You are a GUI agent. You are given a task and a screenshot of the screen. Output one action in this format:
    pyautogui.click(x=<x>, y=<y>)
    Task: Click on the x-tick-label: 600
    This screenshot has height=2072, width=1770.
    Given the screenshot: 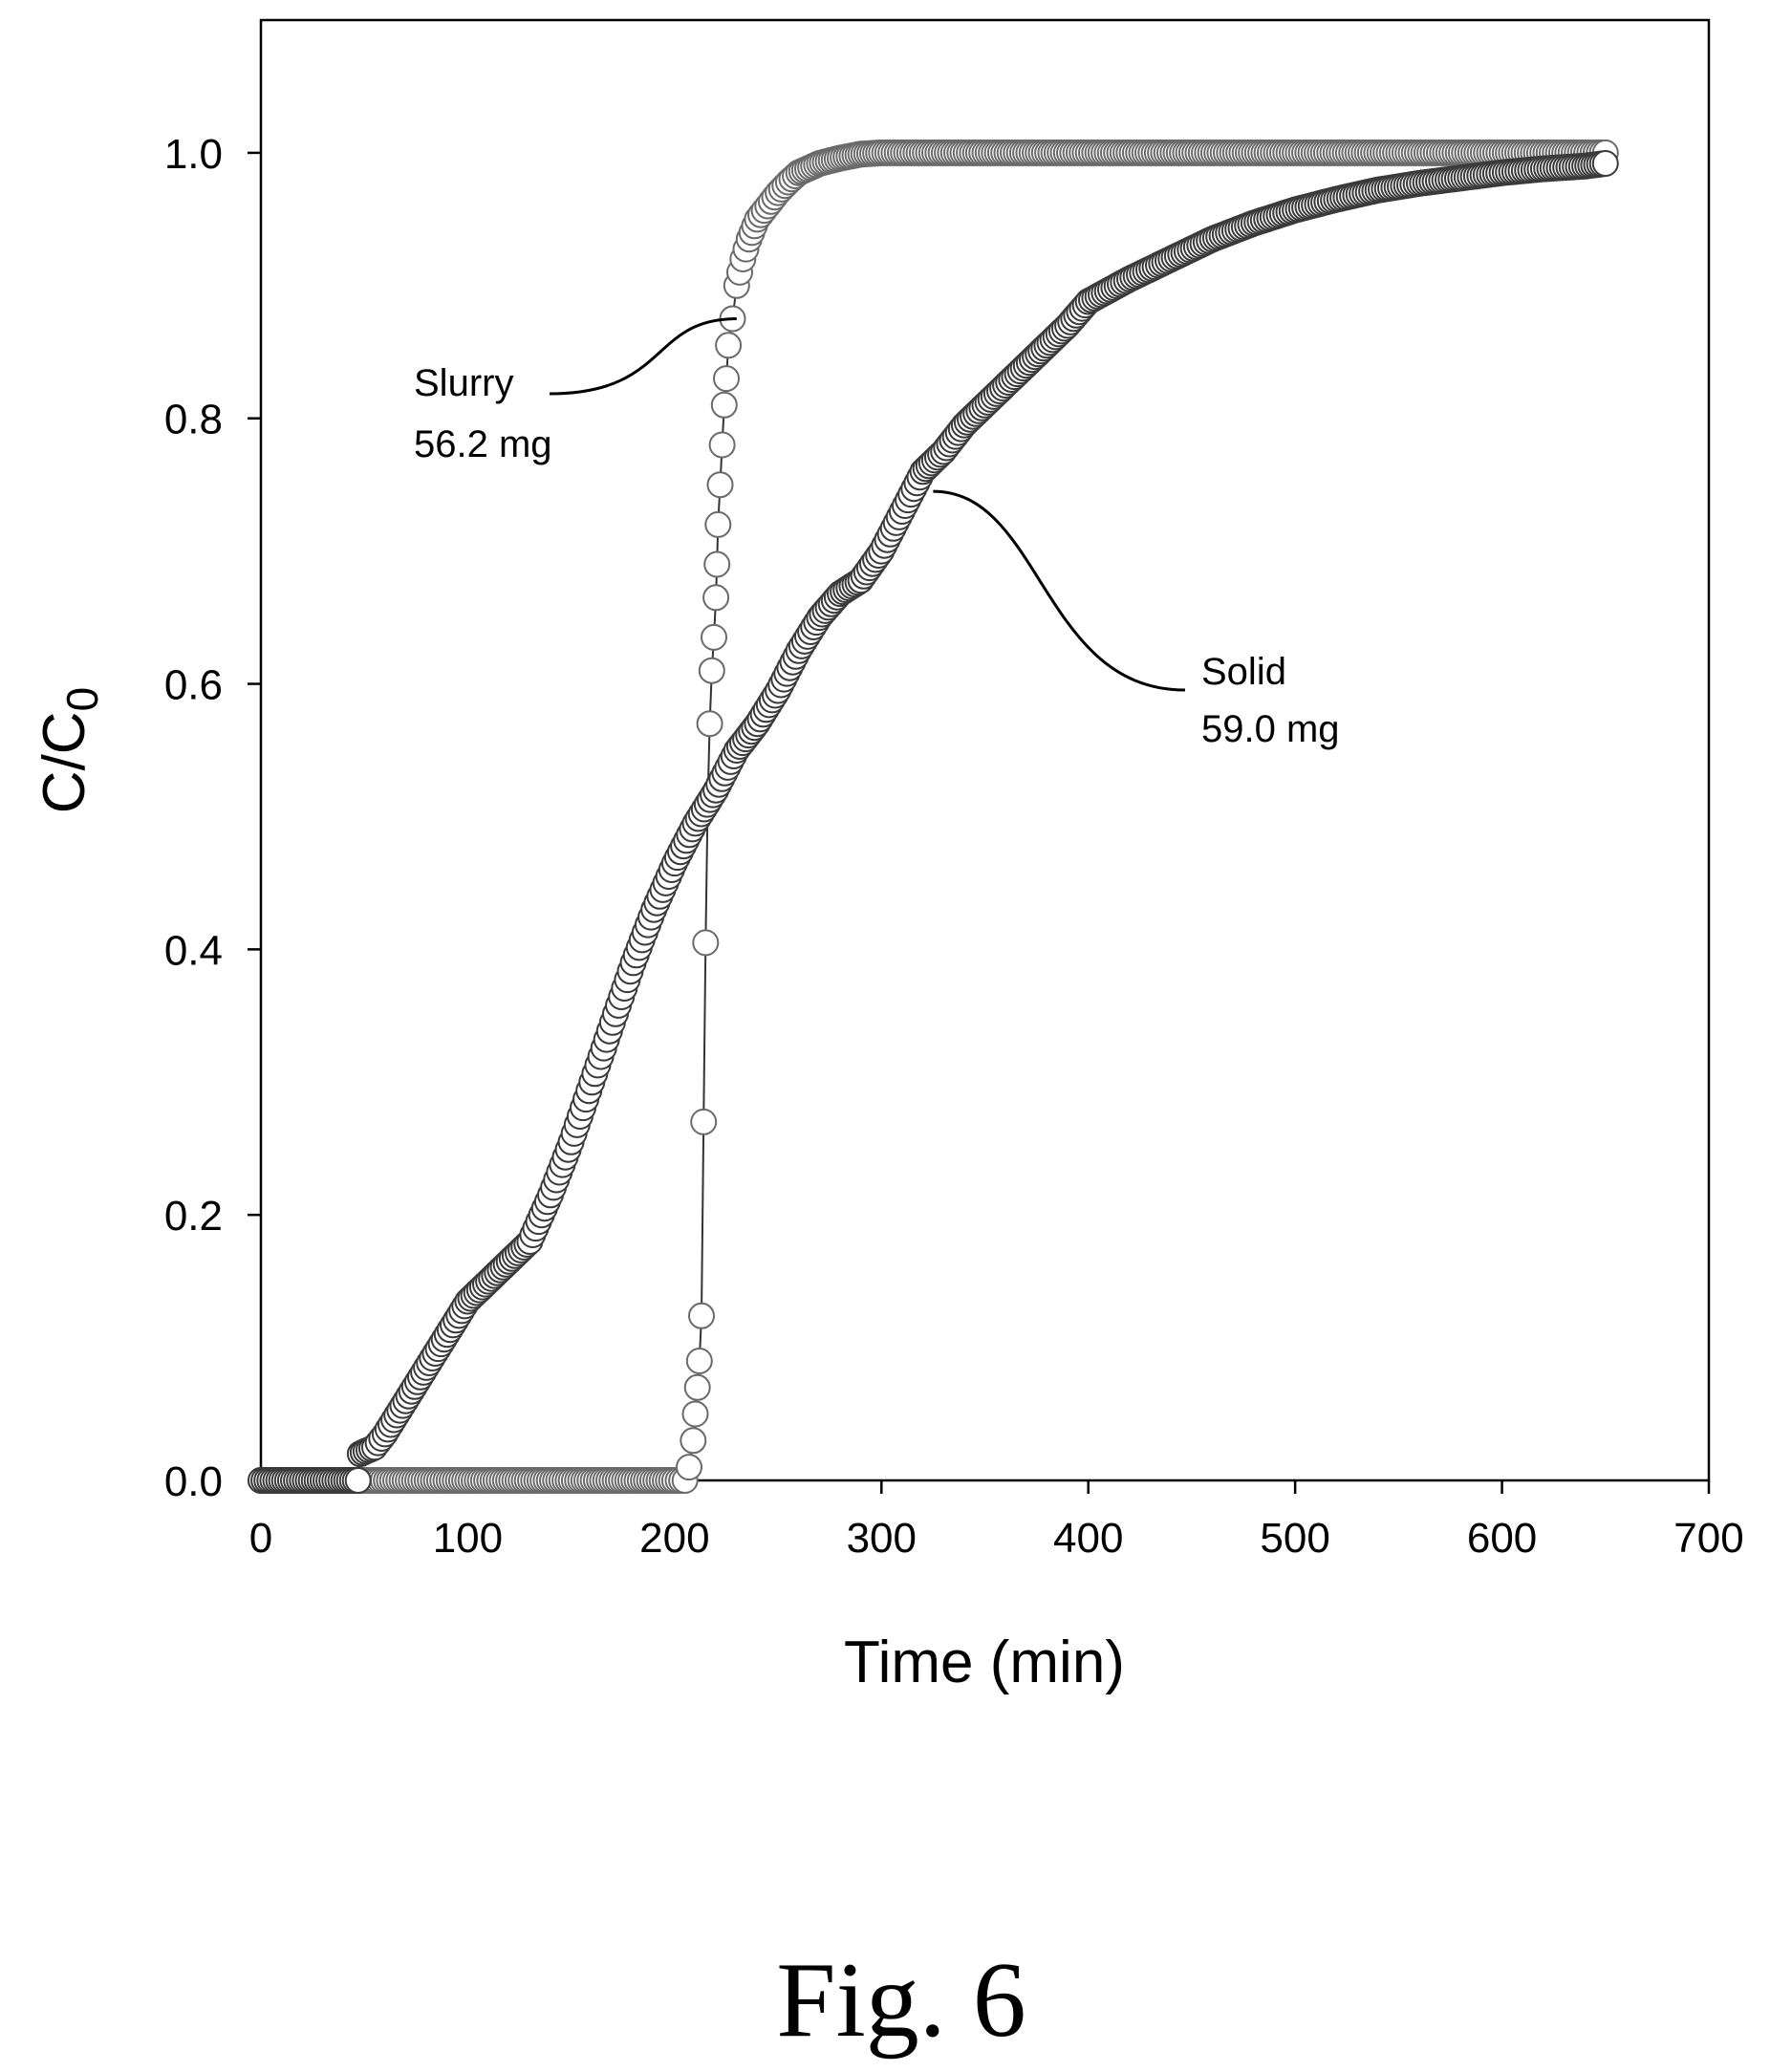 What is the action you would take?
    pyautogui.click(x=1502, y=1538)
    